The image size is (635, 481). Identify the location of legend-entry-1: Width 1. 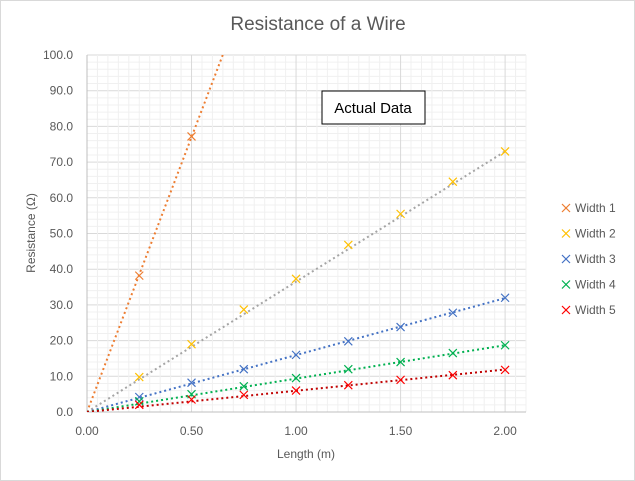
(588, 208).